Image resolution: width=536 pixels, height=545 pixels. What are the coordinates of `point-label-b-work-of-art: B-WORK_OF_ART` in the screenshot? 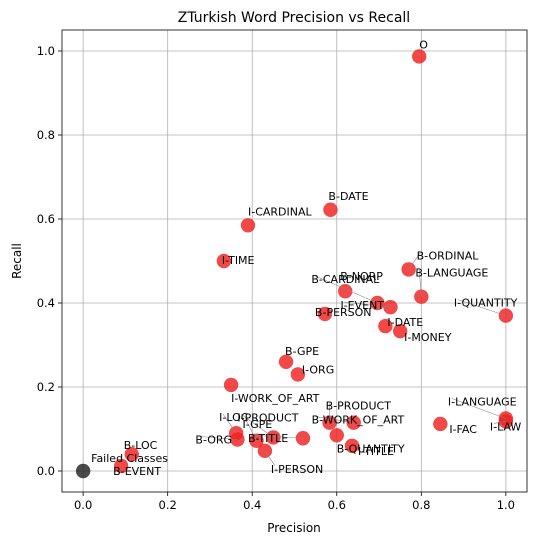 It's located at (358, 420).